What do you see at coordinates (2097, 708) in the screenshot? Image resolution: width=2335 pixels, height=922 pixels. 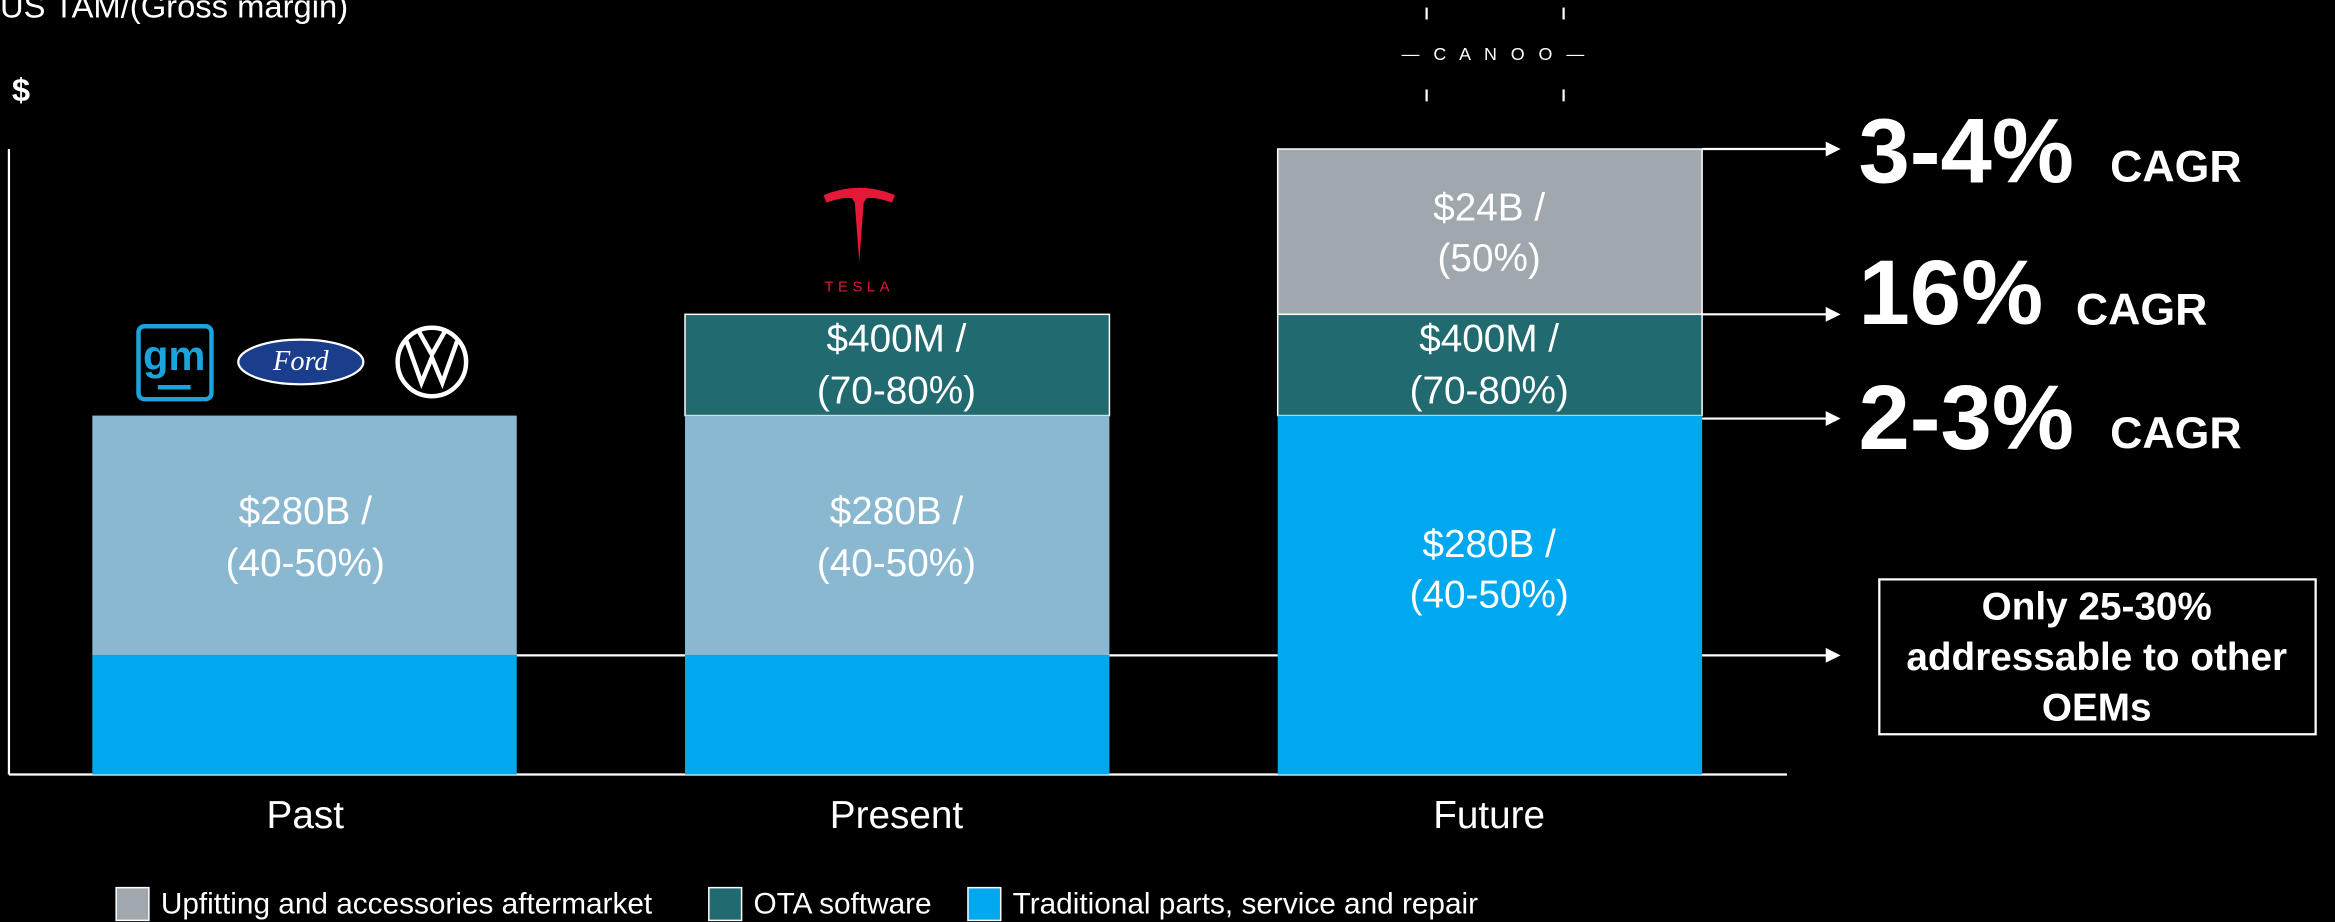 I see `note: OEMs` at bounding box center [2097, 708].